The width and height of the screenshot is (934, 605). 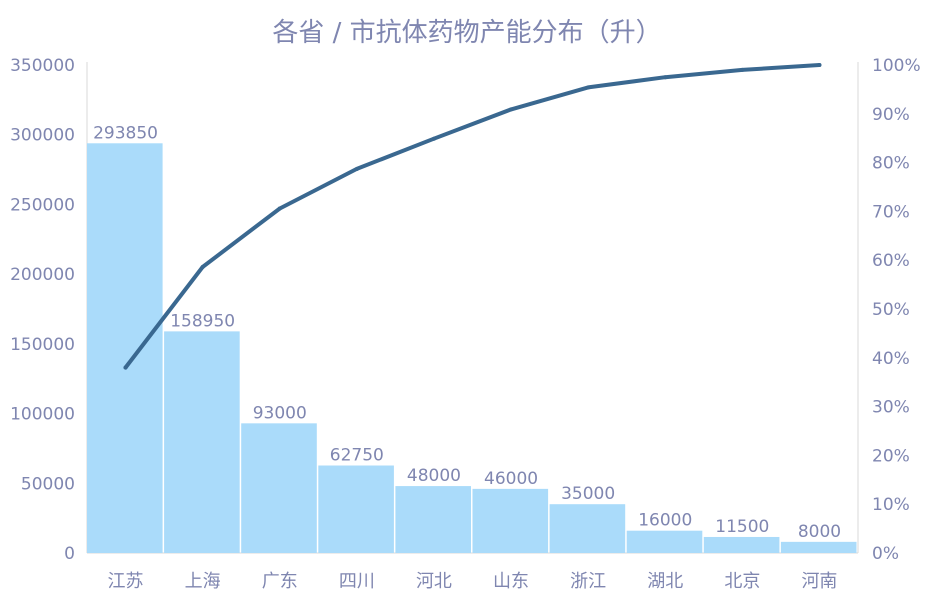 What do you see at coordinates (819, 581) in the screenshot?
I see `x-tick-label-10: 河南` at bounding box center [819, 581].